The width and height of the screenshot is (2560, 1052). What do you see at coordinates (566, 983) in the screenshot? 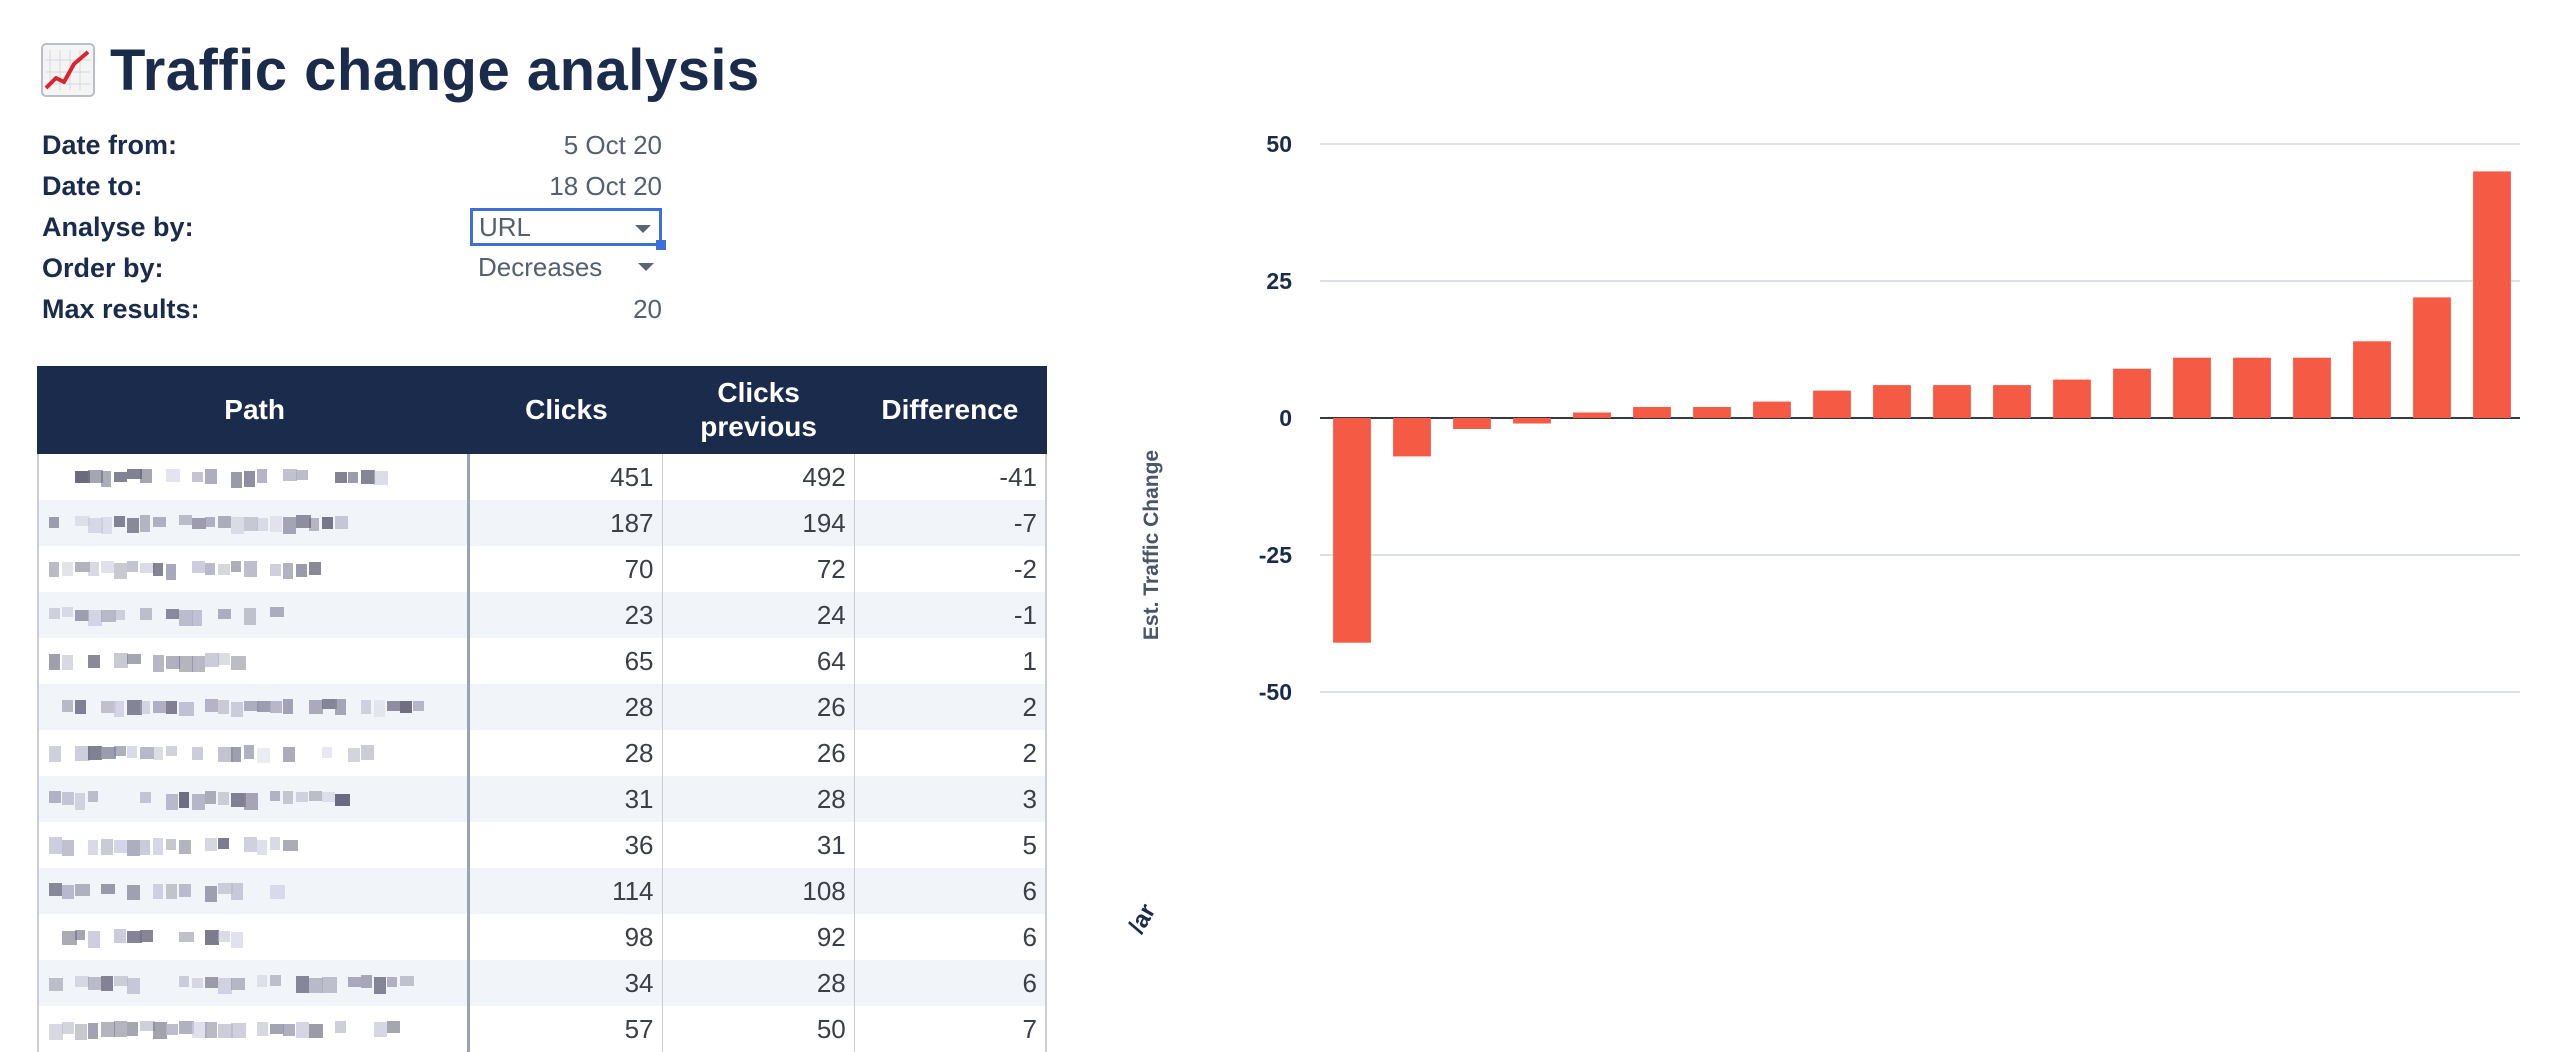
I see `clicks-cell: 34` at bounding box center [566, 983].